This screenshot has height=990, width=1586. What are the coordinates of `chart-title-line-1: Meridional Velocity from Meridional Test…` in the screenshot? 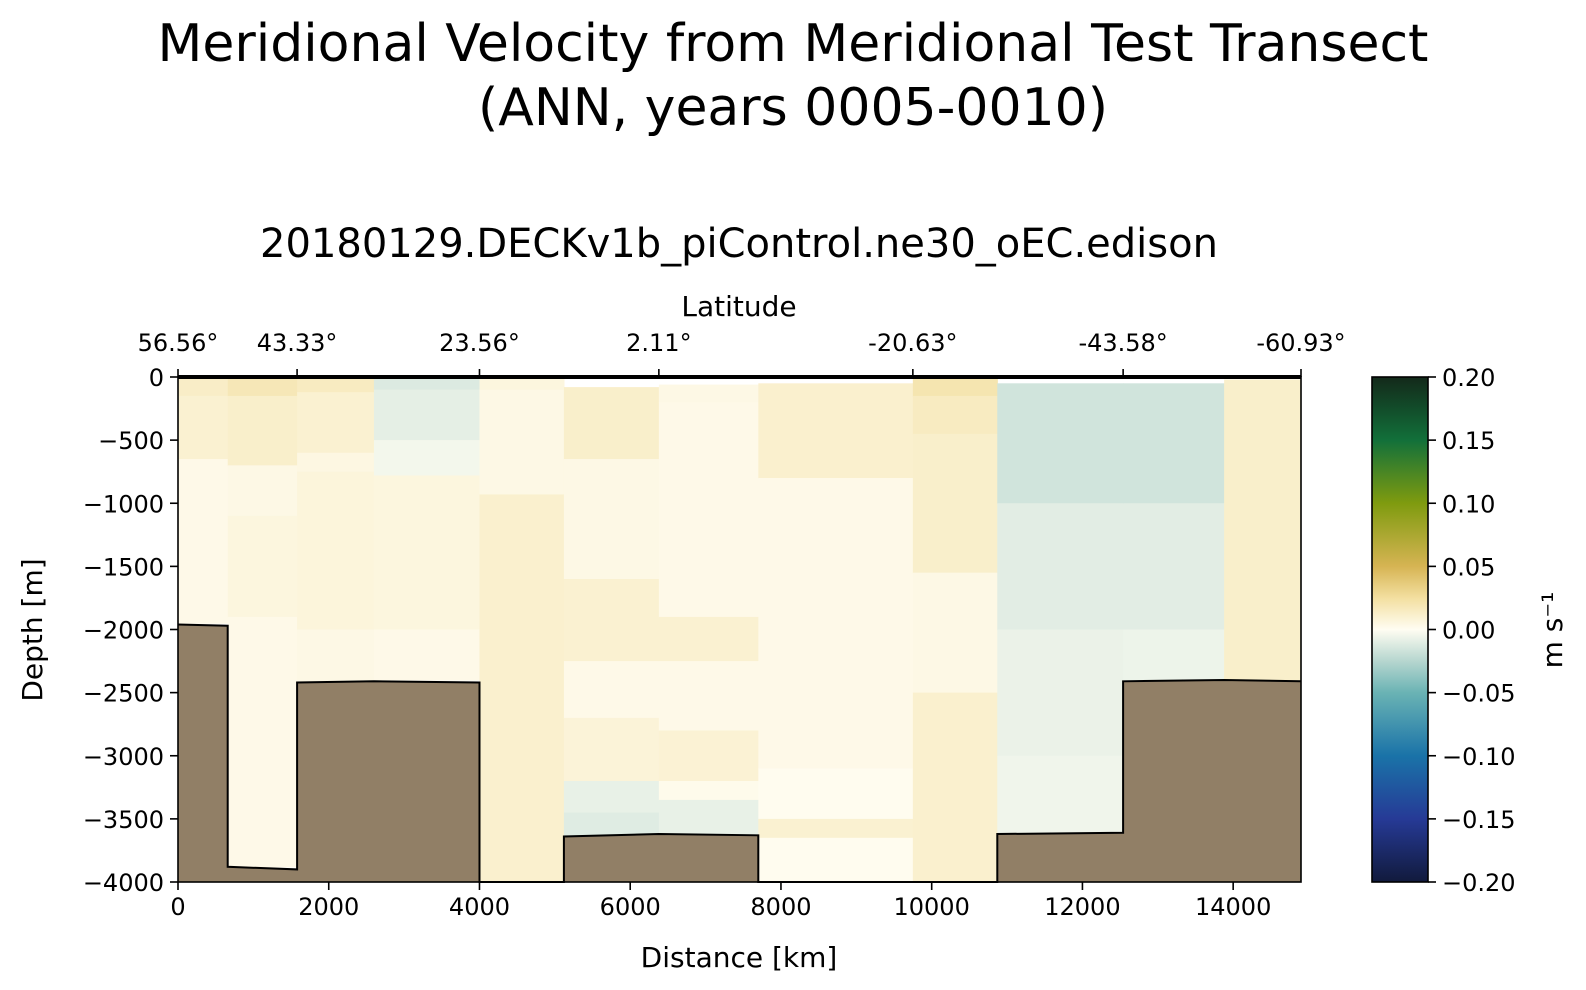 It's located at (793, 44).